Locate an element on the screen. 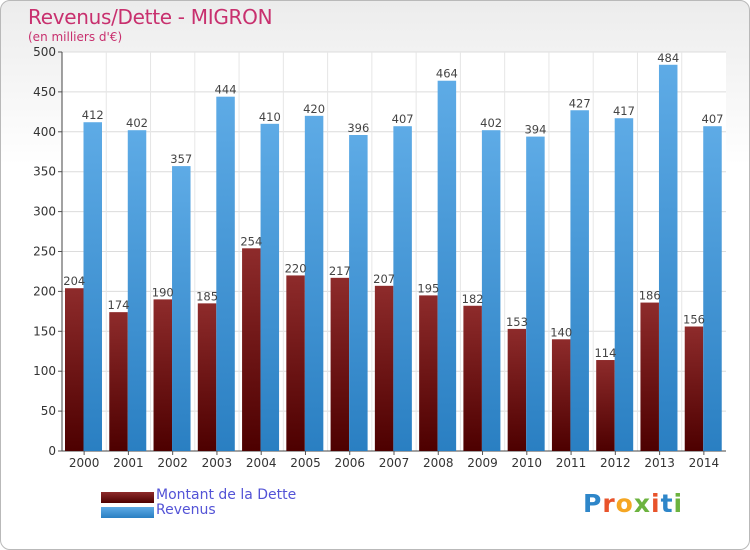  x-tick-label: 2014 is located at coordinates (704, 463).